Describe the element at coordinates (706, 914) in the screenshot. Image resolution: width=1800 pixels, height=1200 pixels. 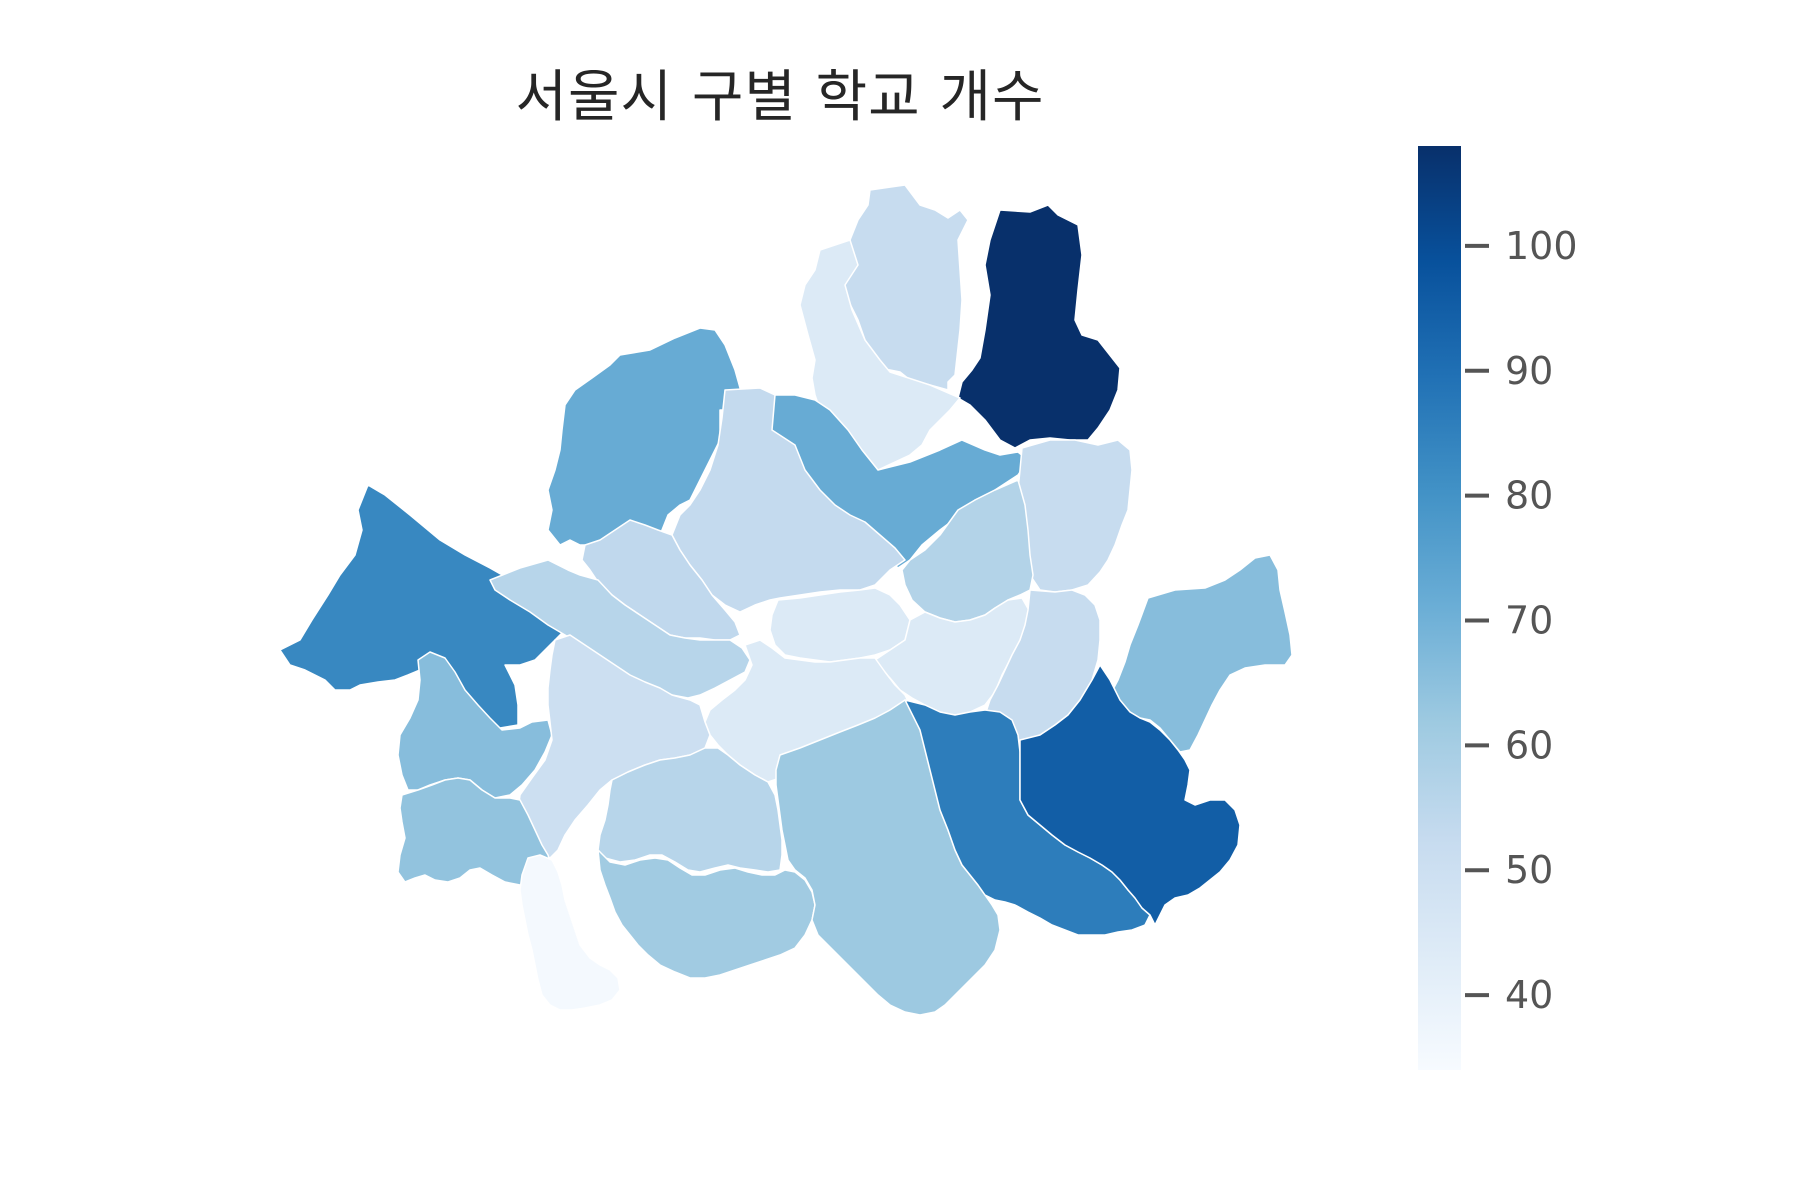
I see `district-gwanak` at that location.